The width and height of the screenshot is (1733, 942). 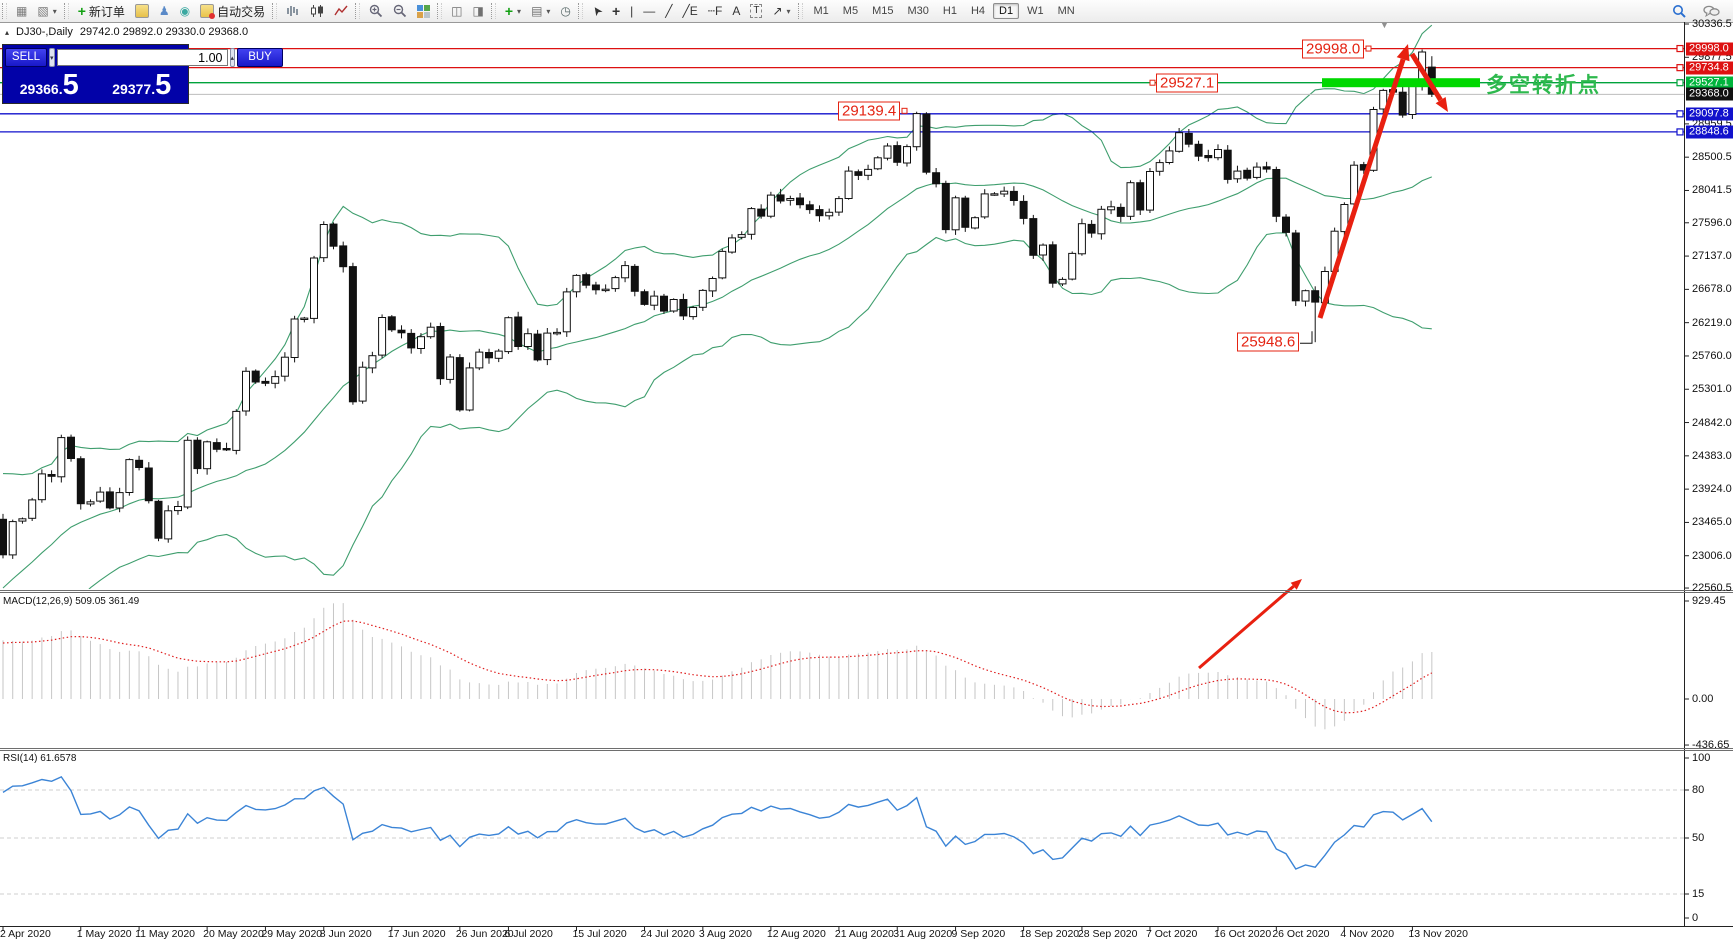 I want to click on text-button: A, so click(x=736, y=11).